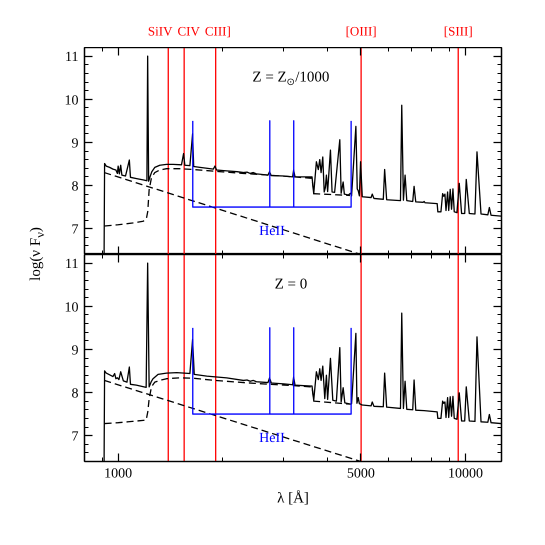  Describe the element at coordinates (161, 31) in the screenshot. I see `ref-line-label: SiIV` at that location.